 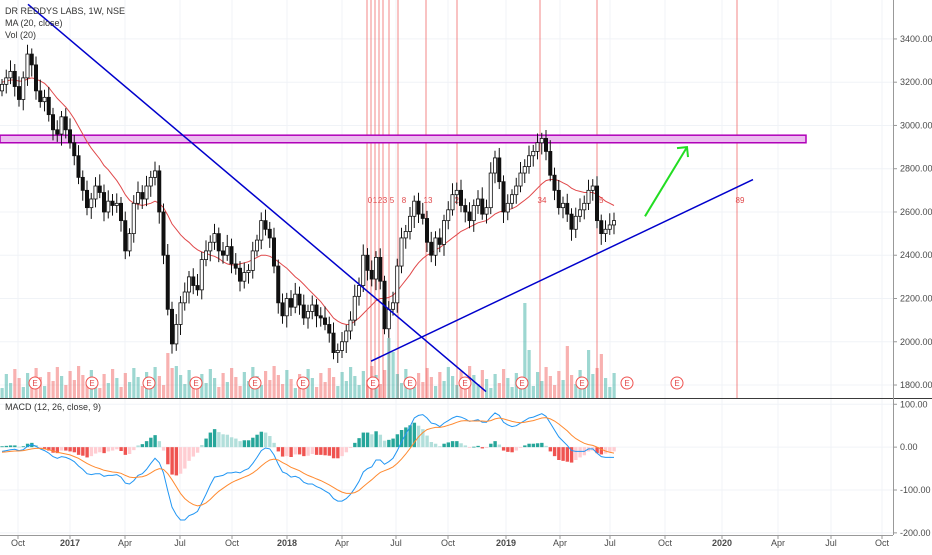 I want to click on fib-zone-label: 8, so click(x=404, y=200).